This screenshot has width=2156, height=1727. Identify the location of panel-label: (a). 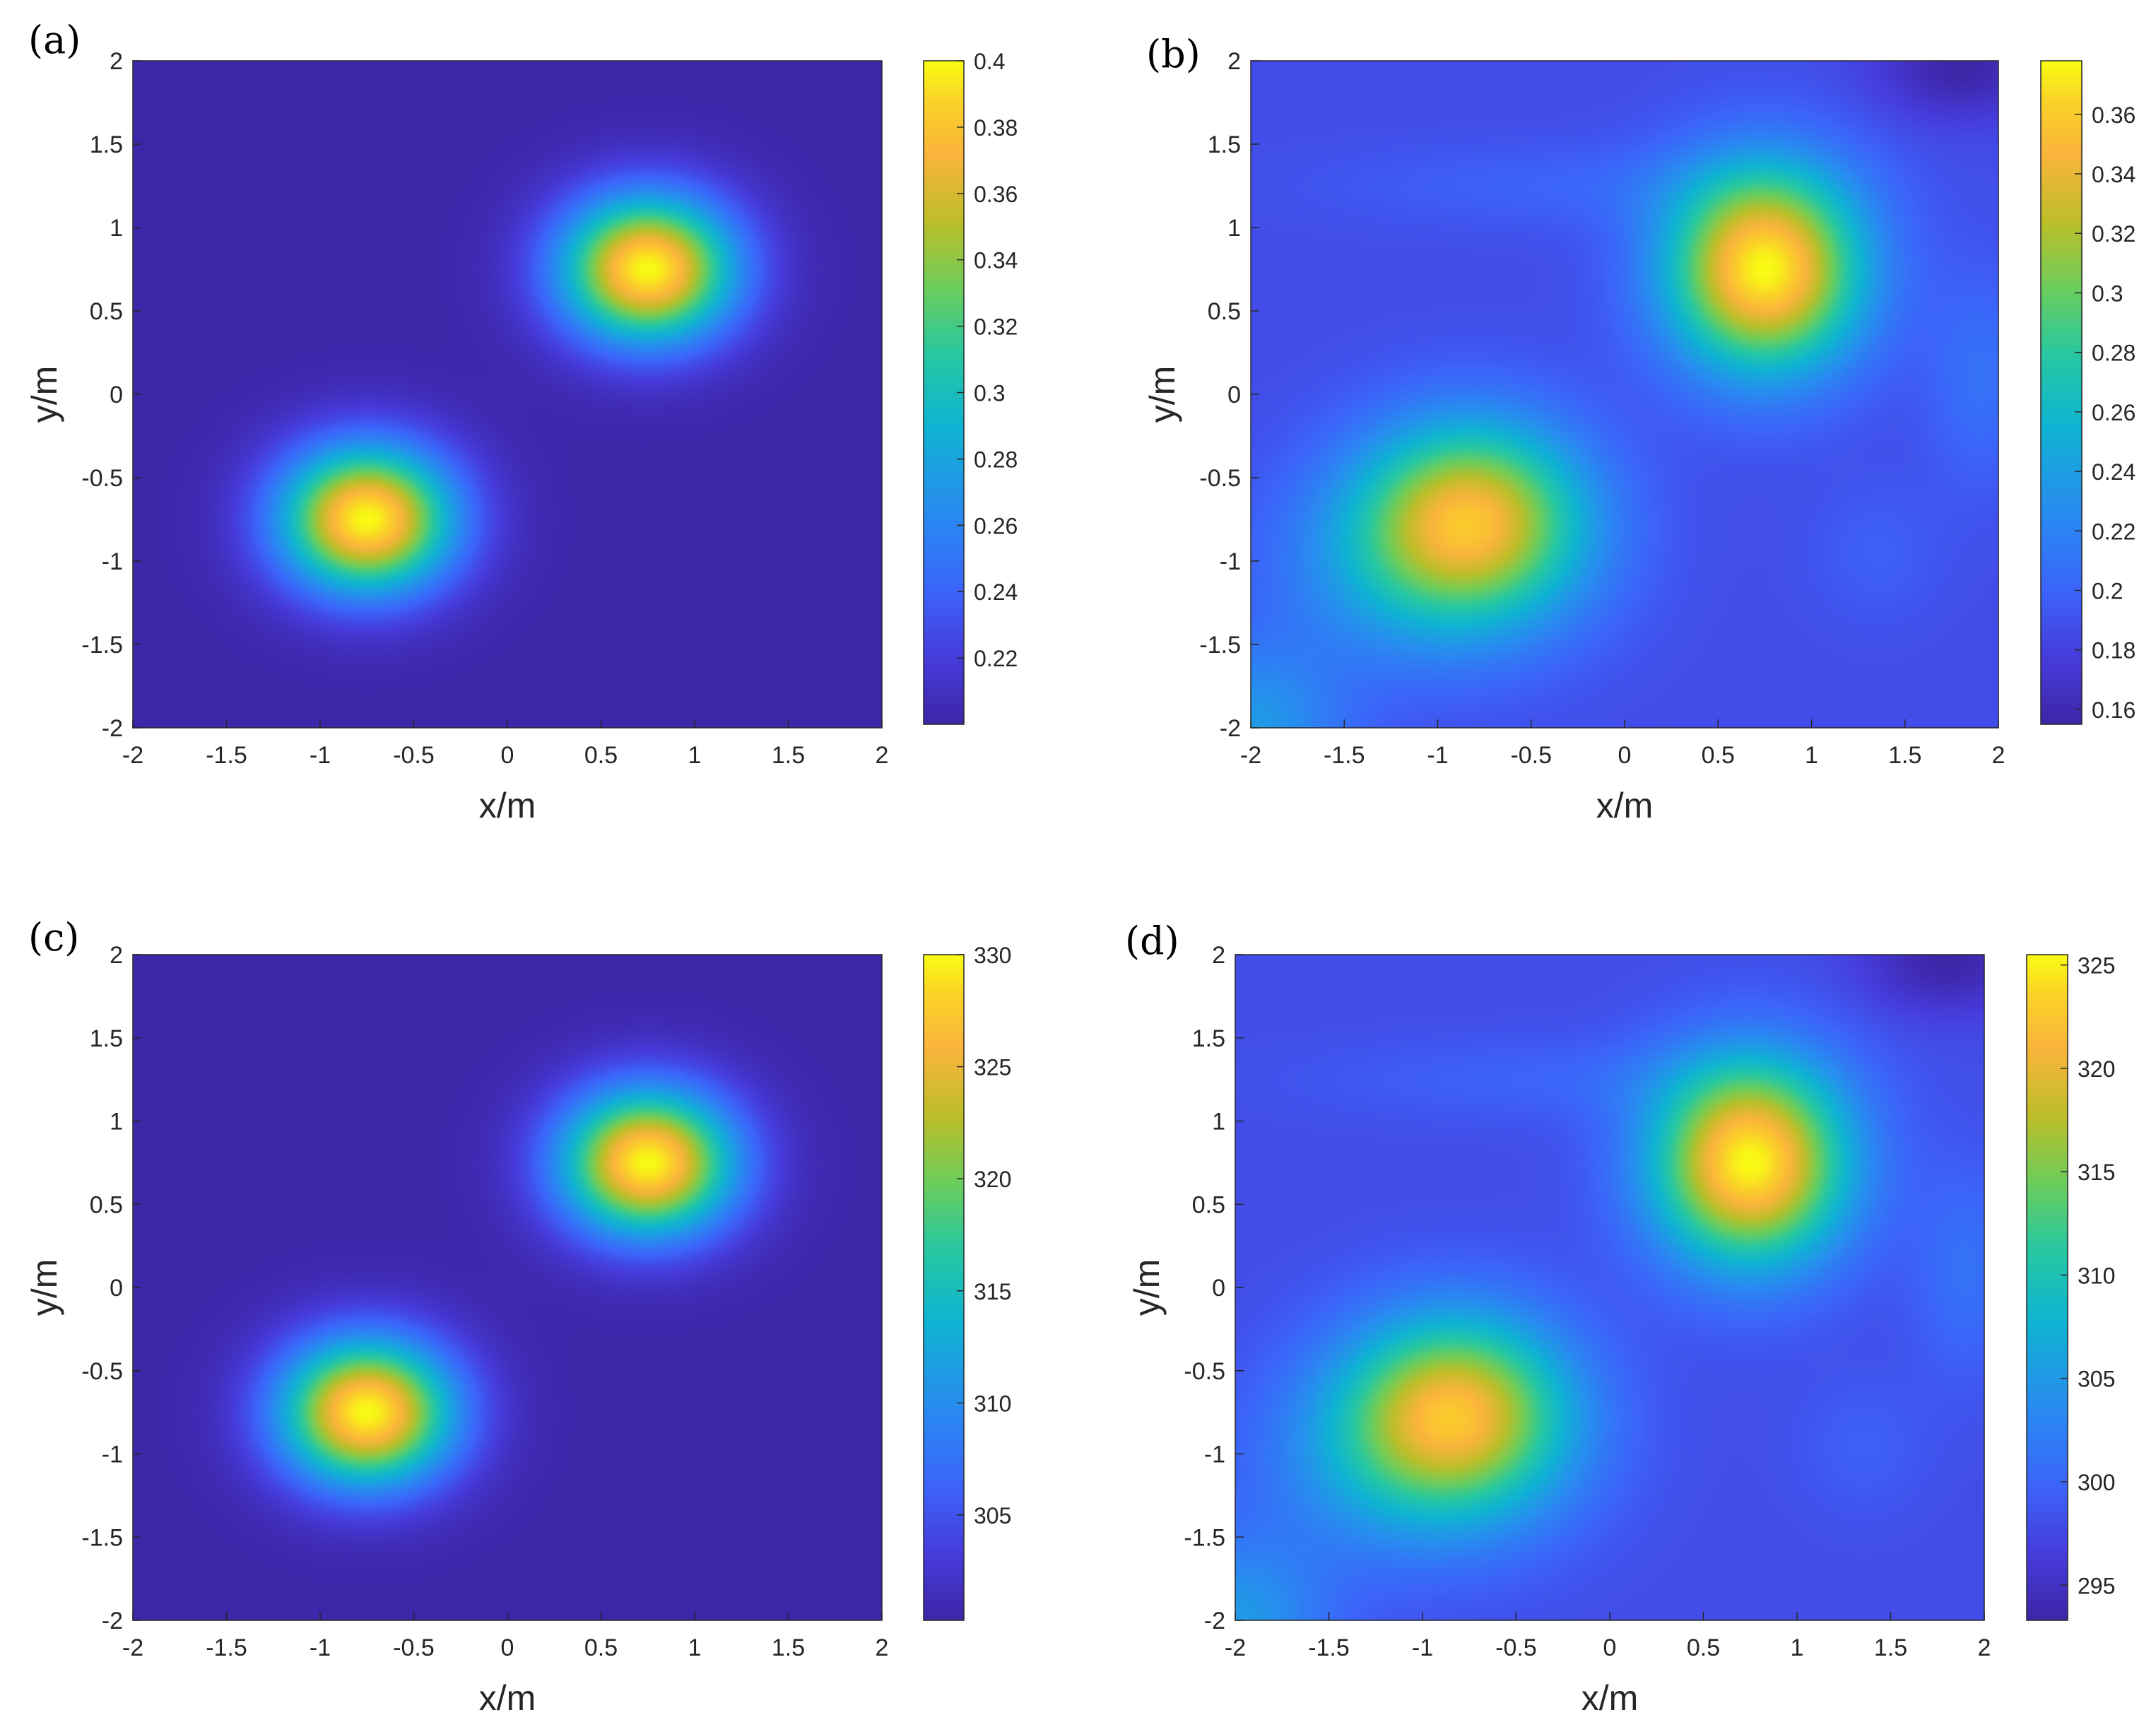
(54, 40).